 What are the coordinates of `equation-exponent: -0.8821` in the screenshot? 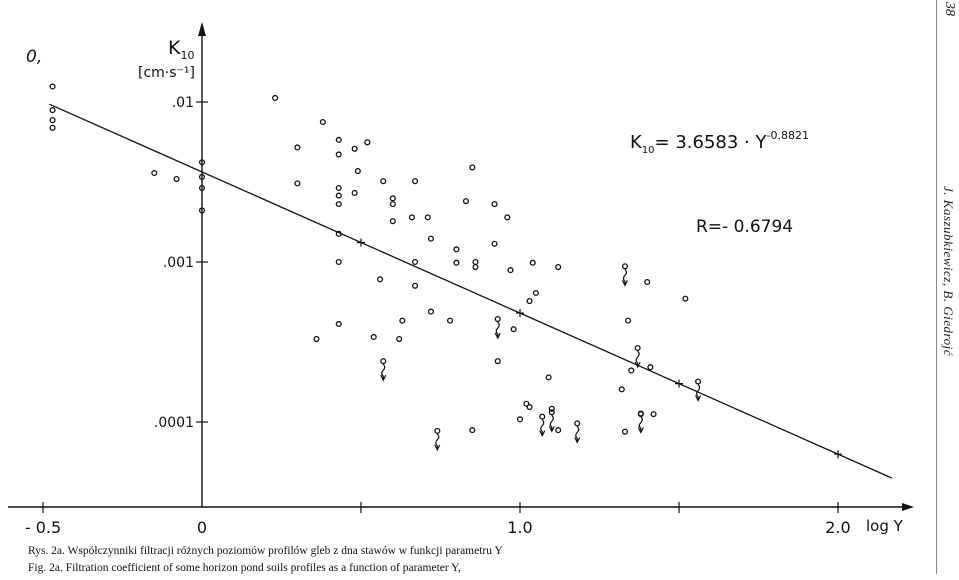 It's located at (788, 135).